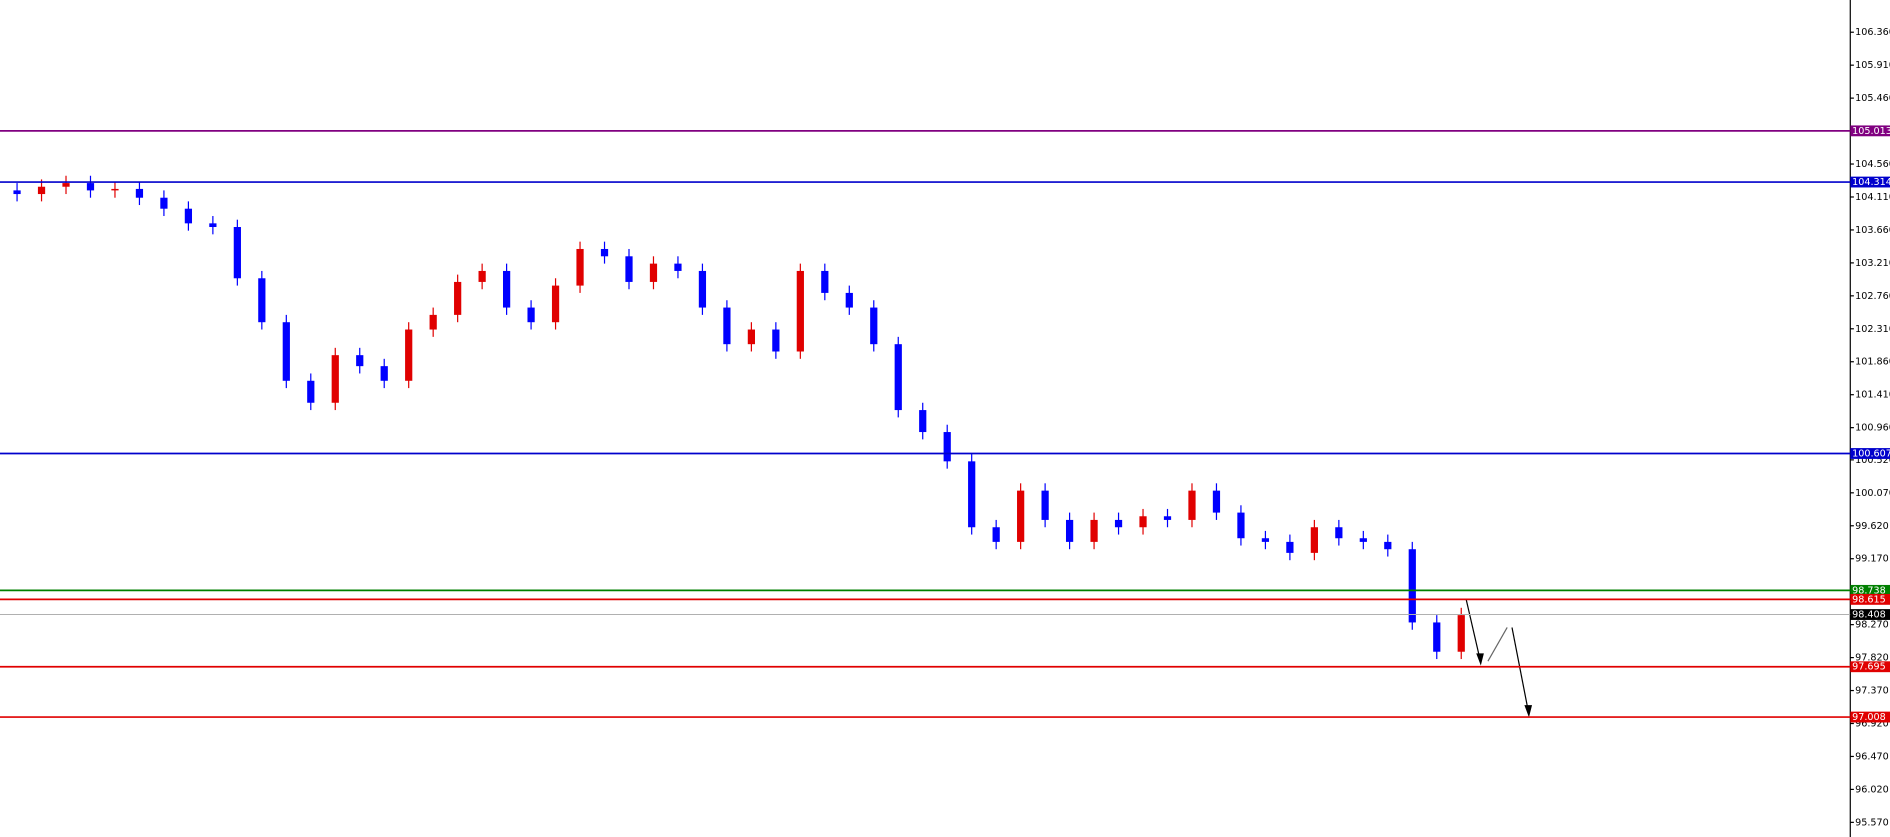  I want to click on y-tick-label: 96.920, so click(1872, 723).